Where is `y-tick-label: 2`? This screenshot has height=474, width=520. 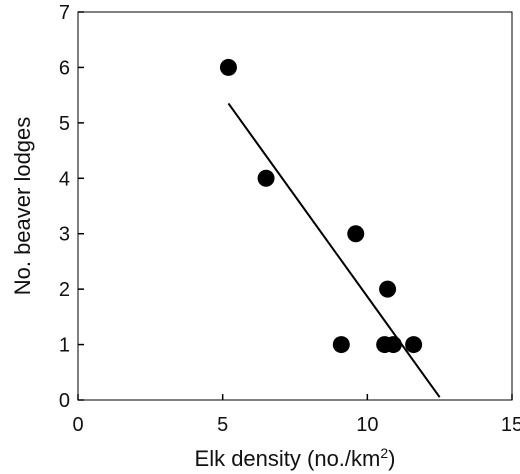
y-tick-label: 2 is located at coordinates (64, 290).